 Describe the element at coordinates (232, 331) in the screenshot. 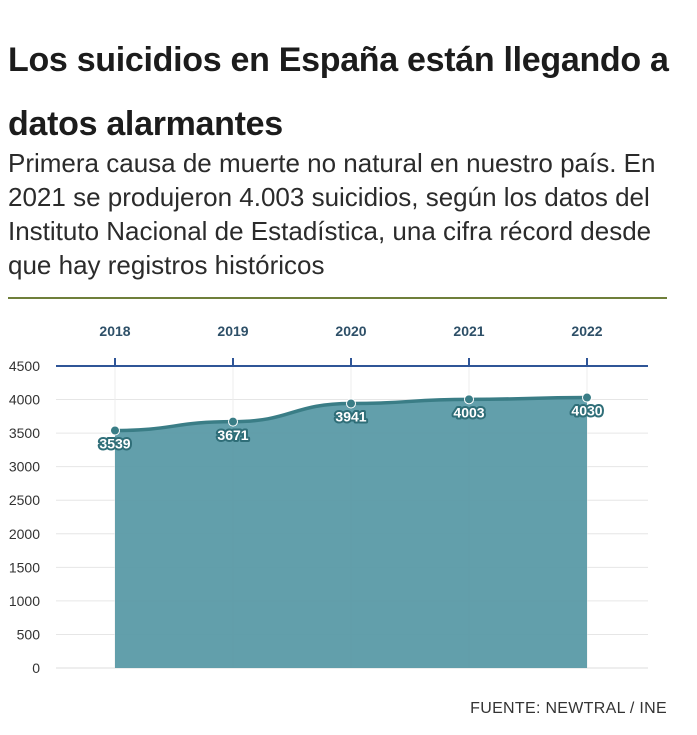

I see `x-tick-label: 2019` at that location.